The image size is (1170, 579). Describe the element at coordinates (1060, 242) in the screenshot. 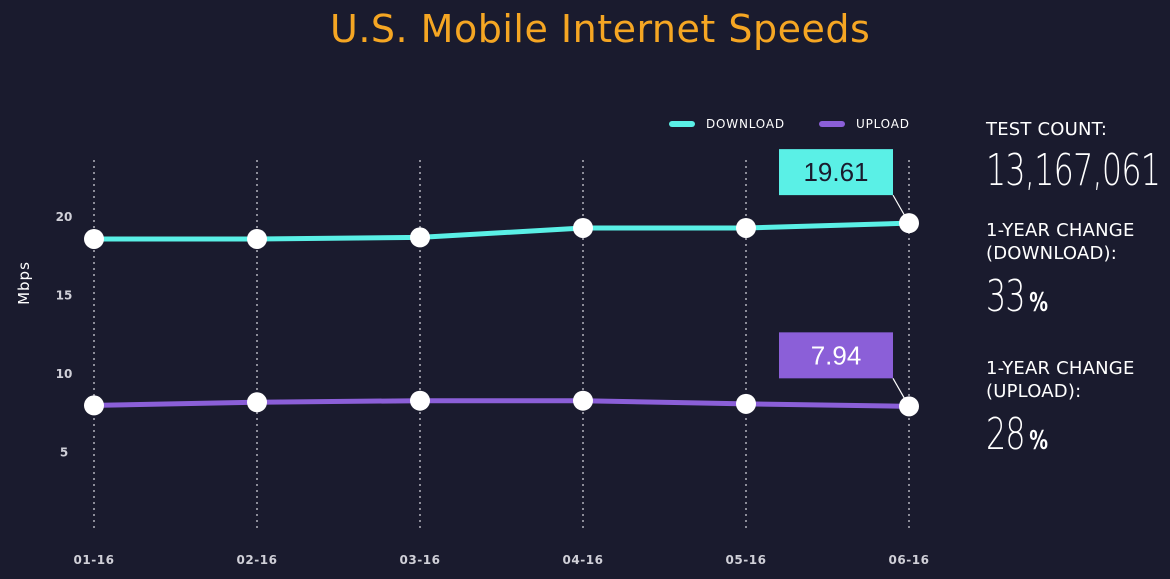

I see `download-change-label: 1-YEAR CHANGE (DOWNLOAD):` at that location.